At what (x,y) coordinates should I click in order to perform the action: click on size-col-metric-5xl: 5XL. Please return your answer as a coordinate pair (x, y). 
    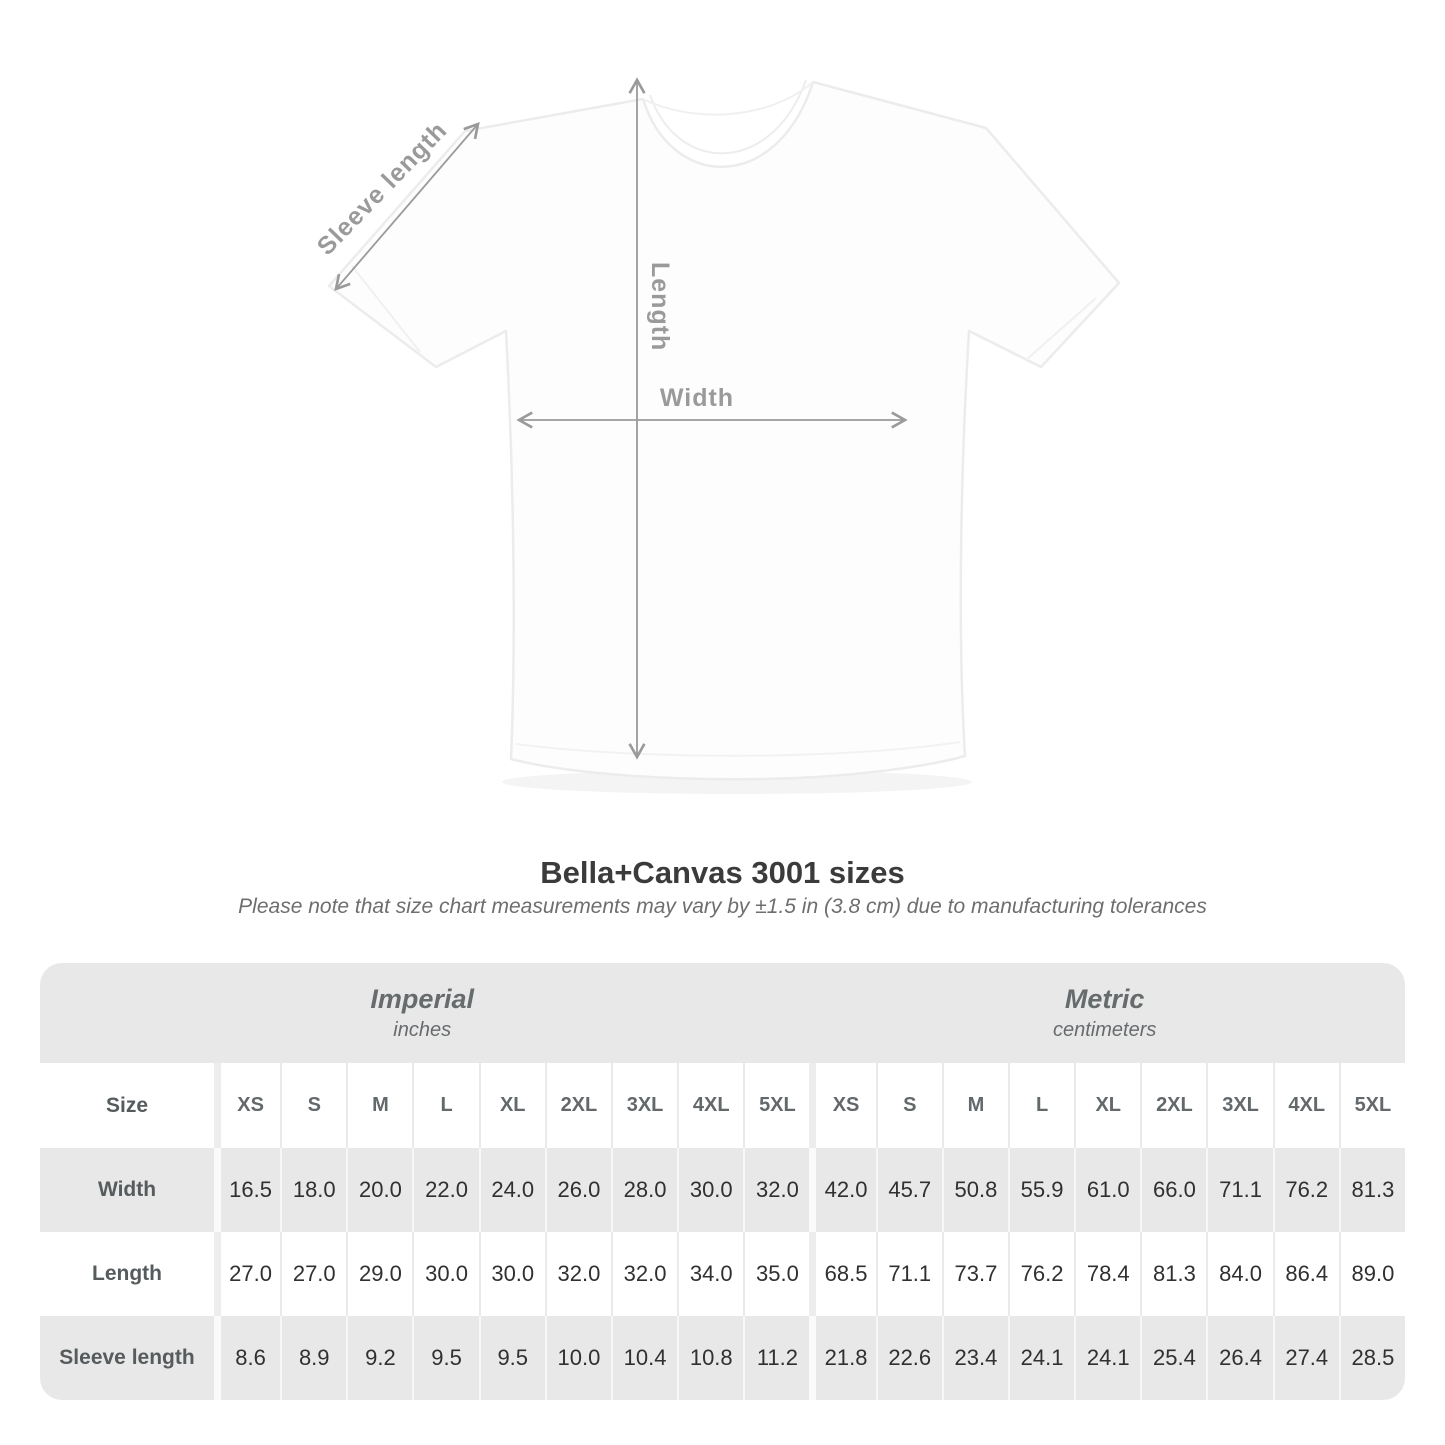
    Looking at the image, I should click on (1371, 1105).